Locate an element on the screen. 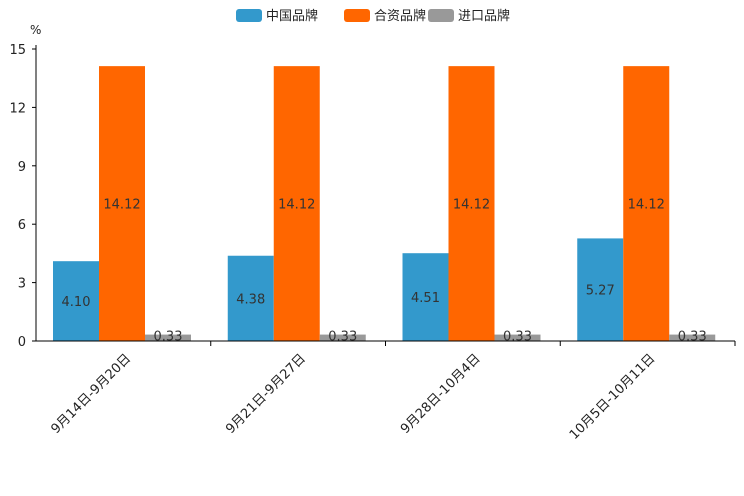 This screenshot has width=744, height=496. y-tick-label: 0 is located at coordinates (22, 342).